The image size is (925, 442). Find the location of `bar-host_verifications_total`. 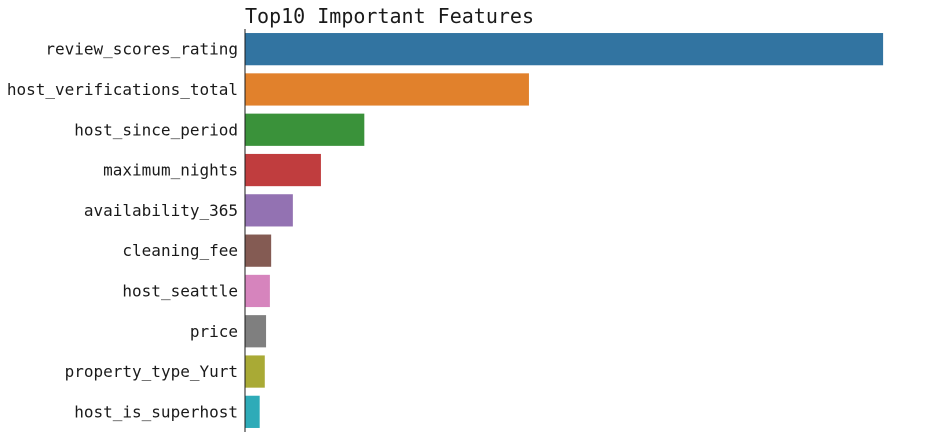

bar-host_verifications_total is located at coordinates (387, 89).